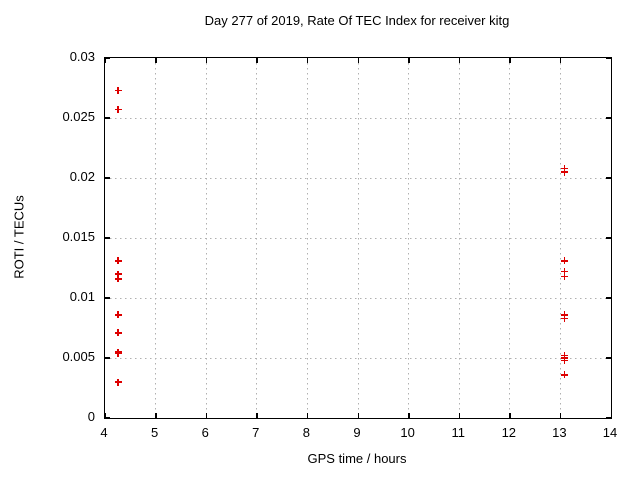  I want to click on x-tick-label: 12, so click(509, 432).